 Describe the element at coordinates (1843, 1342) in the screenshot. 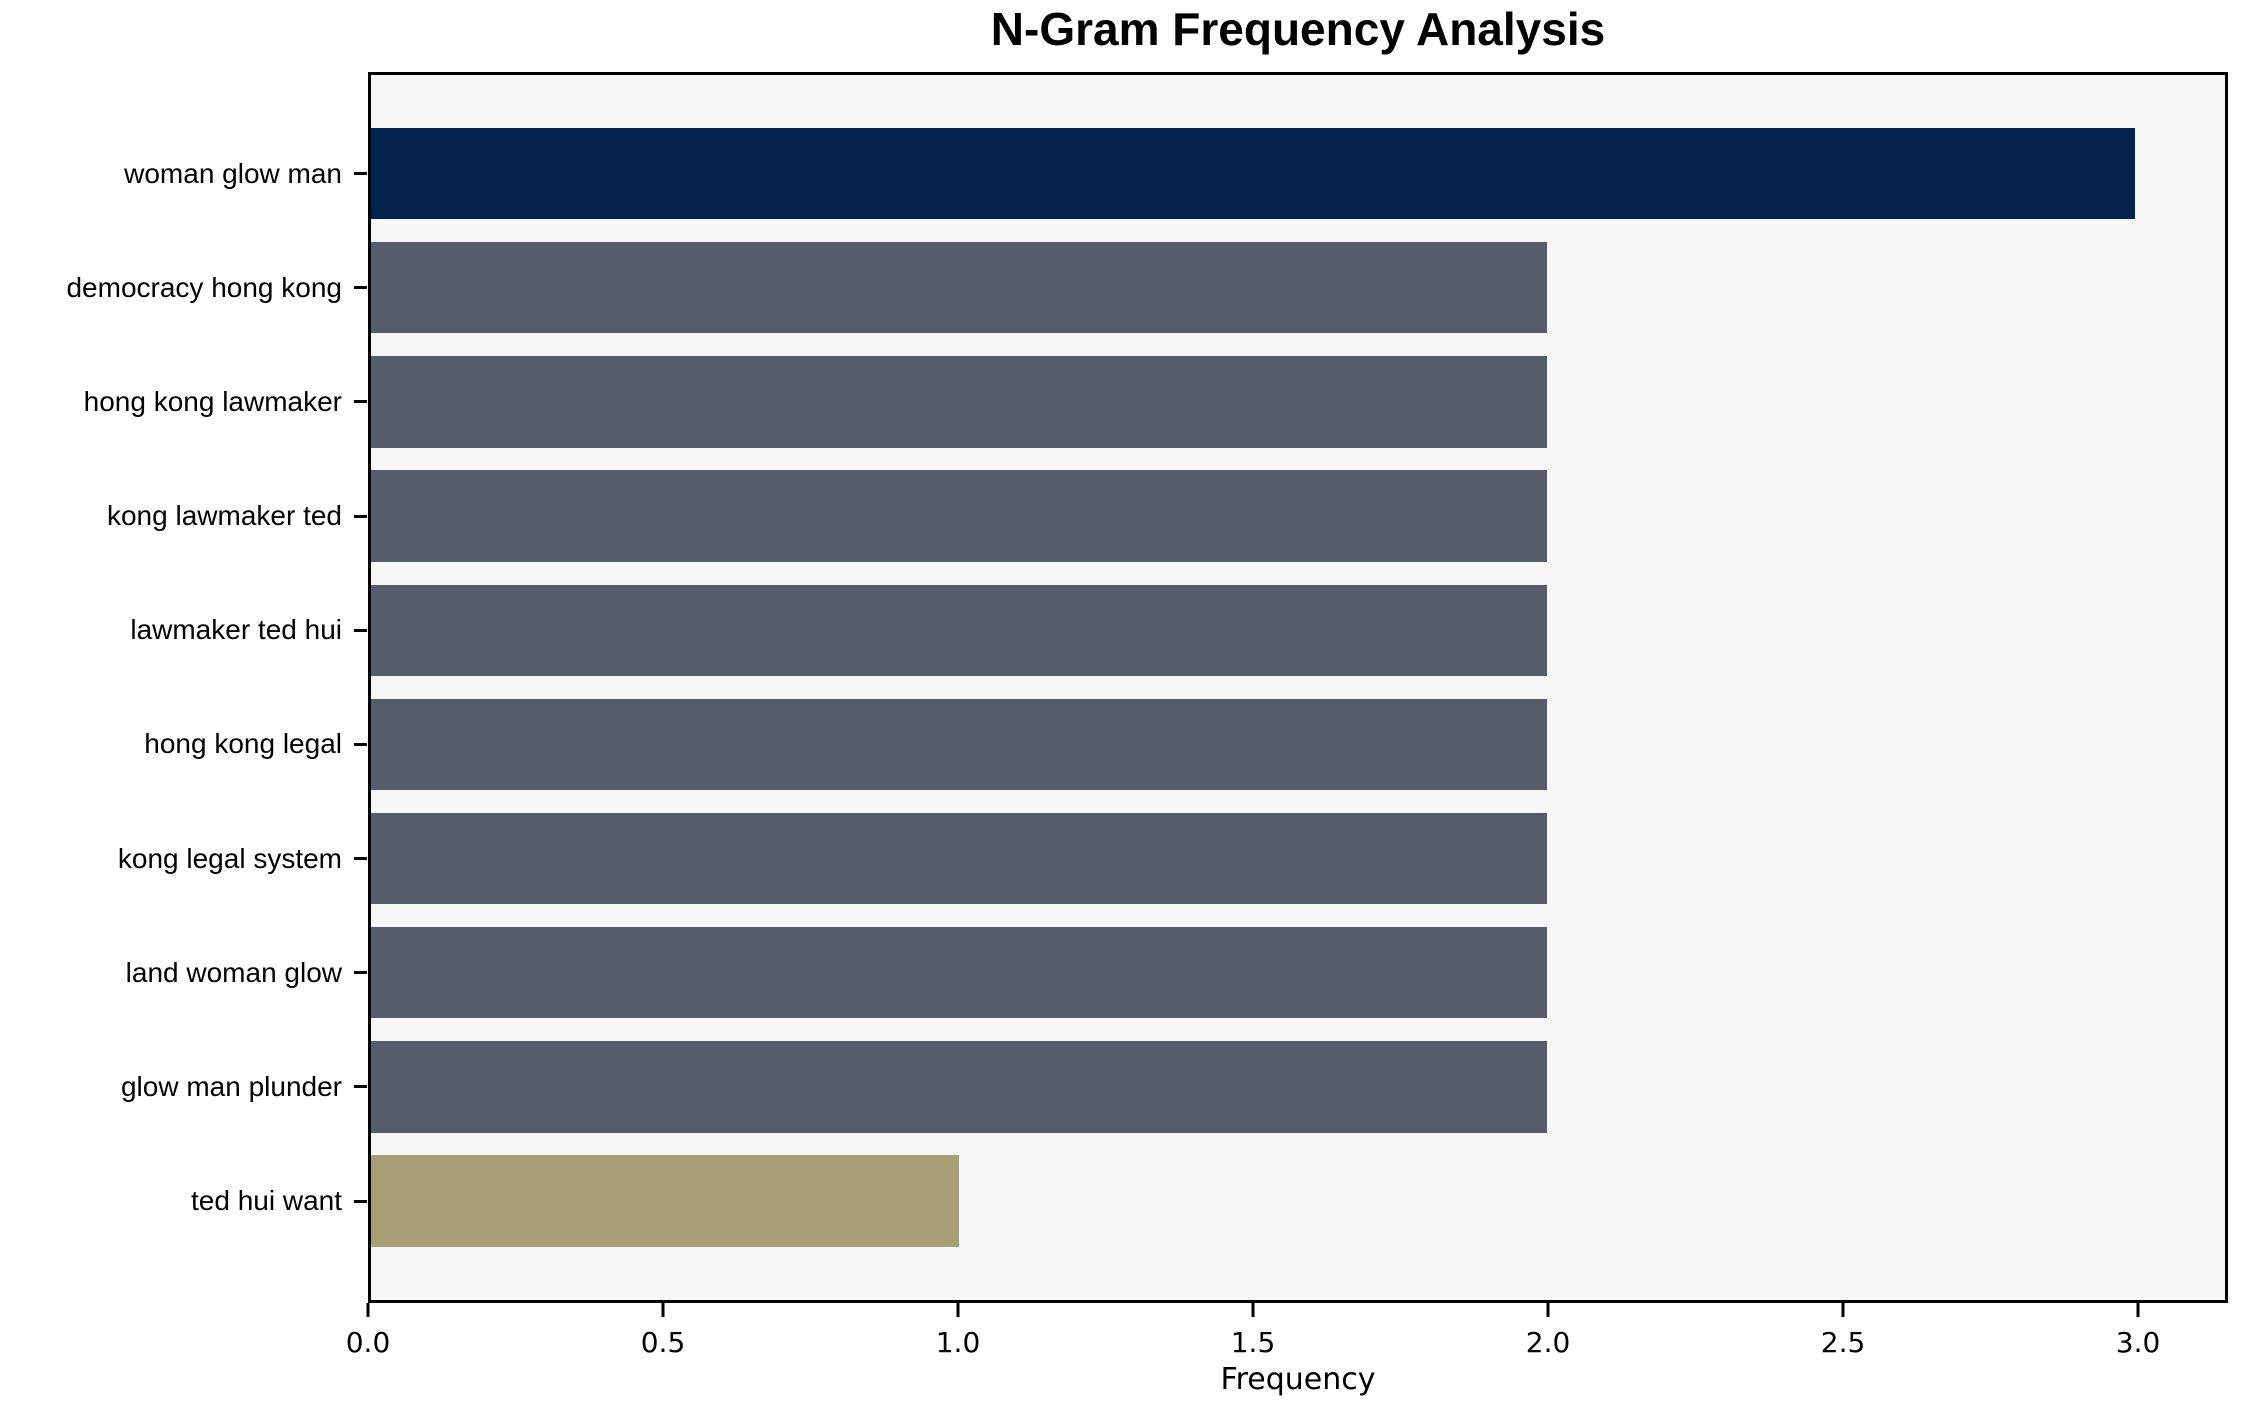

I see `x-tick-label: 2.5` at that location.